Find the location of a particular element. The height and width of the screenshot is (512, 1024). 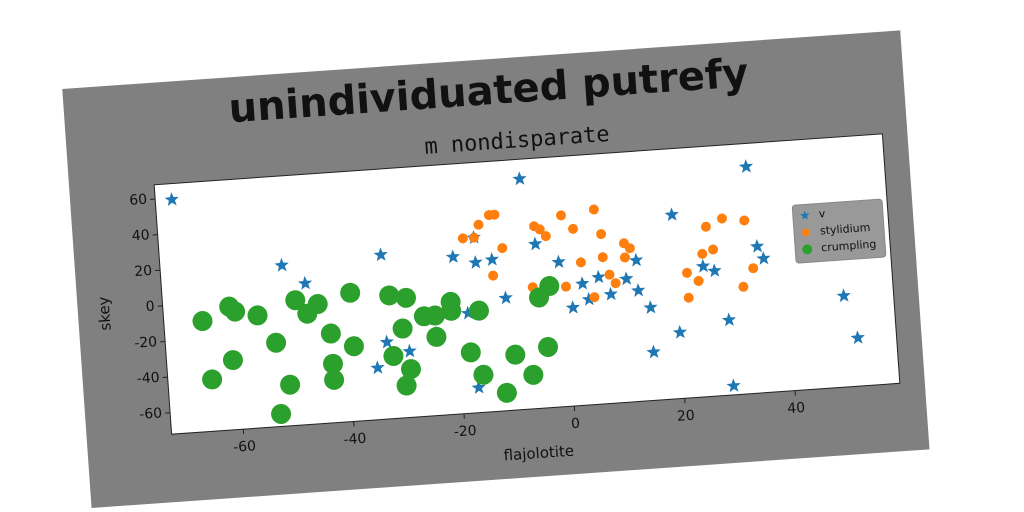

y-tick-label: 60 is located at coordinates (138, 200).